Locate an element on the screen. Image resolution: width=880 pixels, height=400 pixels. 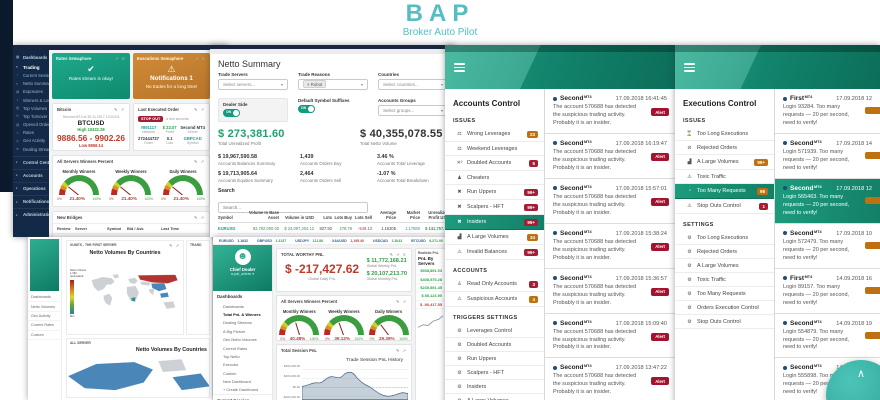
s idebar-item: Geo Activity is located at coordinates (44, 317).